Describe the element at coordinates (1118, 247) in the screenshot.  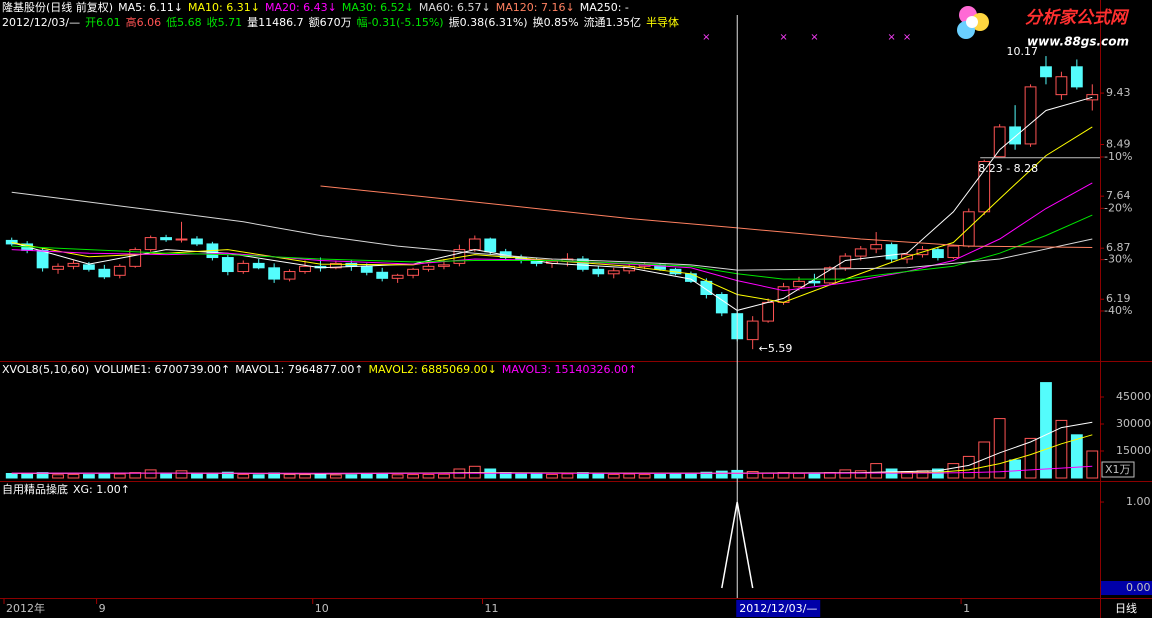
I see `y-tick-label: 6.87` at that location.